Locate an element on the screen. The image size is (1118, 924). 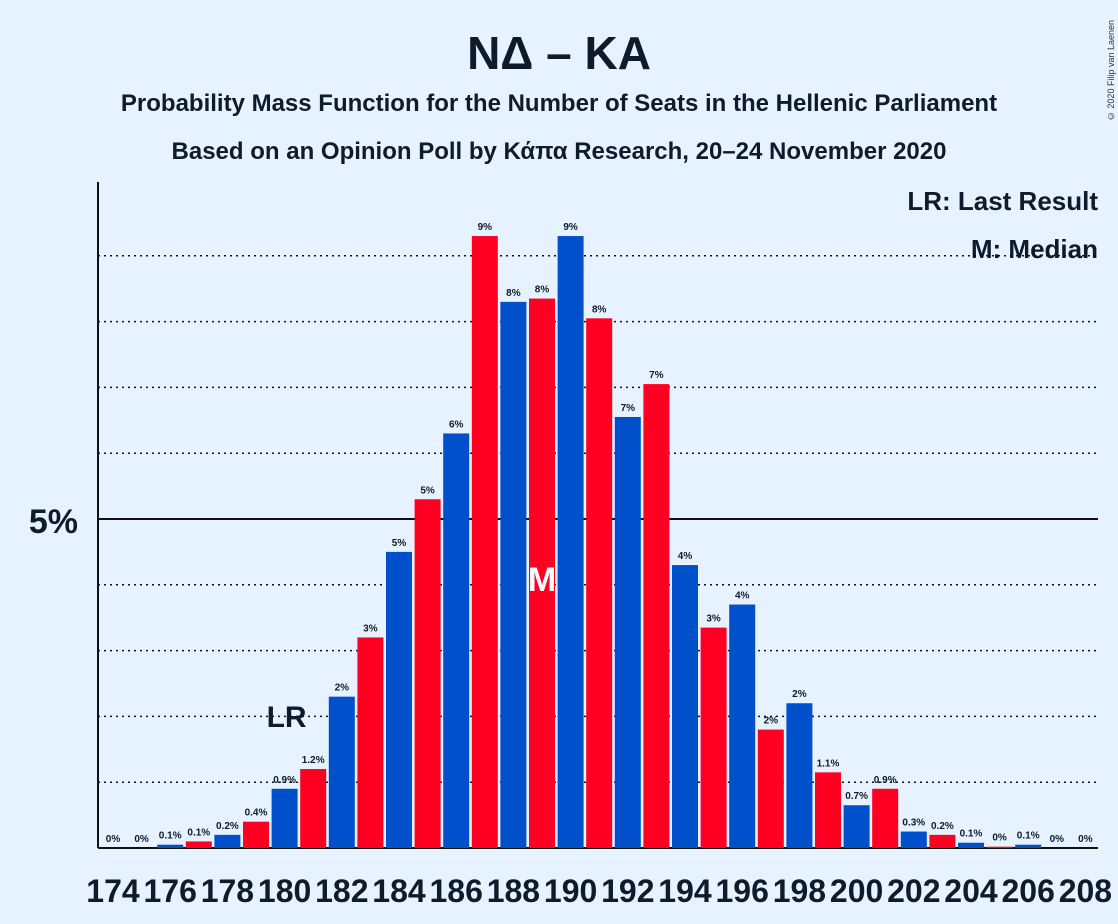
x-tick-label: 174 is located at coordinates (113, 891).